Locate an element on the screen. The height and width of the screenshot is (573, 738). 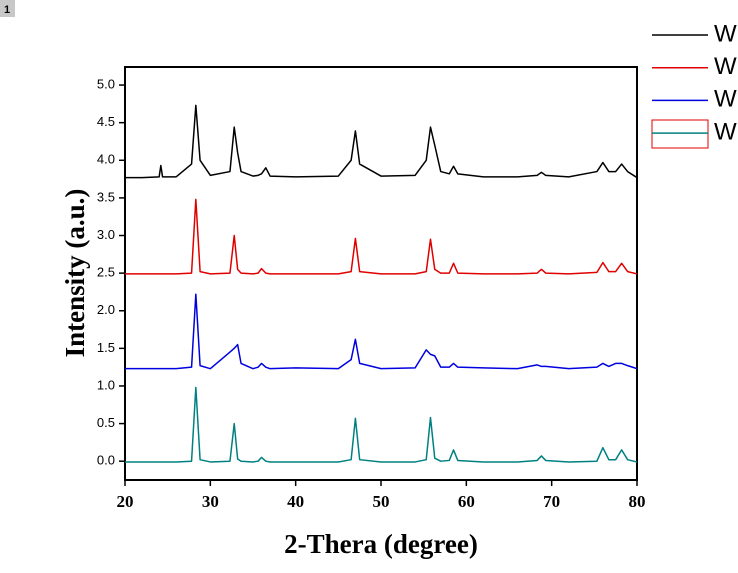
y-tick-label: 2.5 is located at coordinates (106, 272).